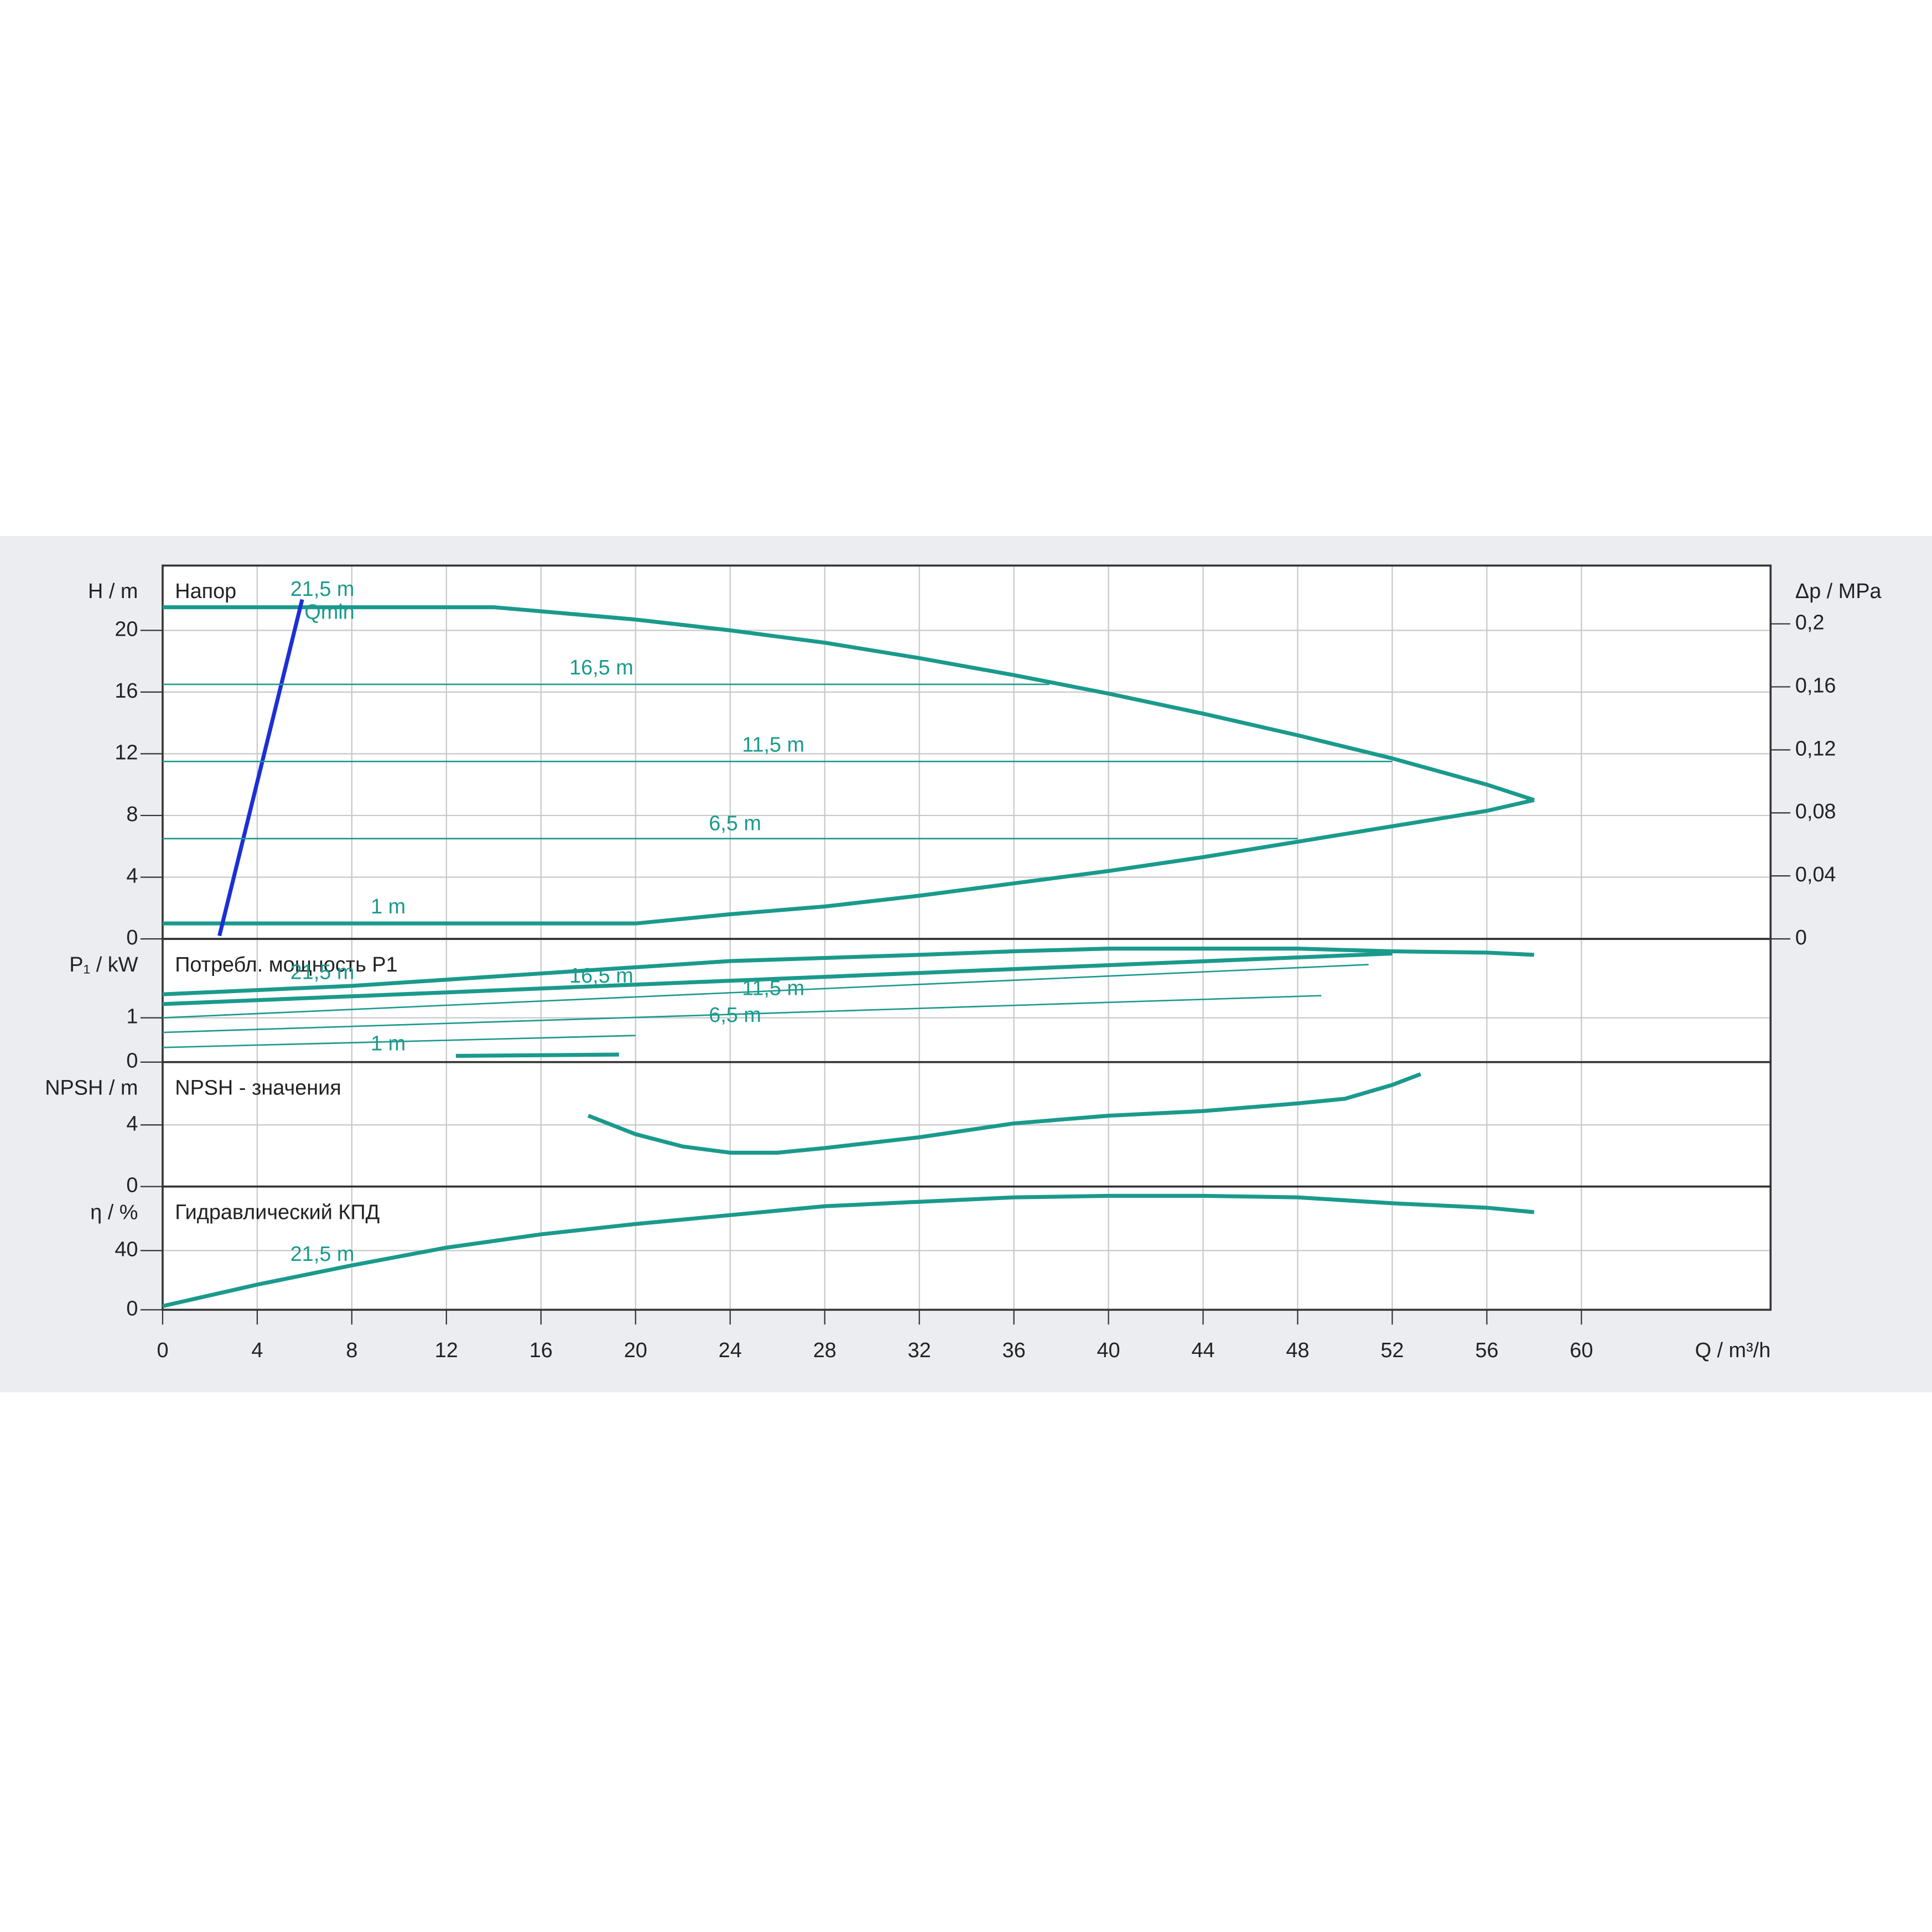 Image resolution: width=1932 pixels, height=1932 pixels. Describe the element at coordinates (730, 1350) in the screenshot. I see `x-tick-label: 24` at that location.